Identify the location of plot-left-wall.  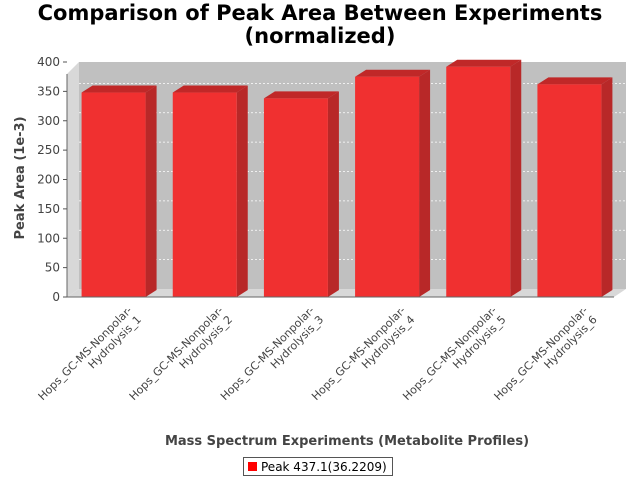
(73, 179).